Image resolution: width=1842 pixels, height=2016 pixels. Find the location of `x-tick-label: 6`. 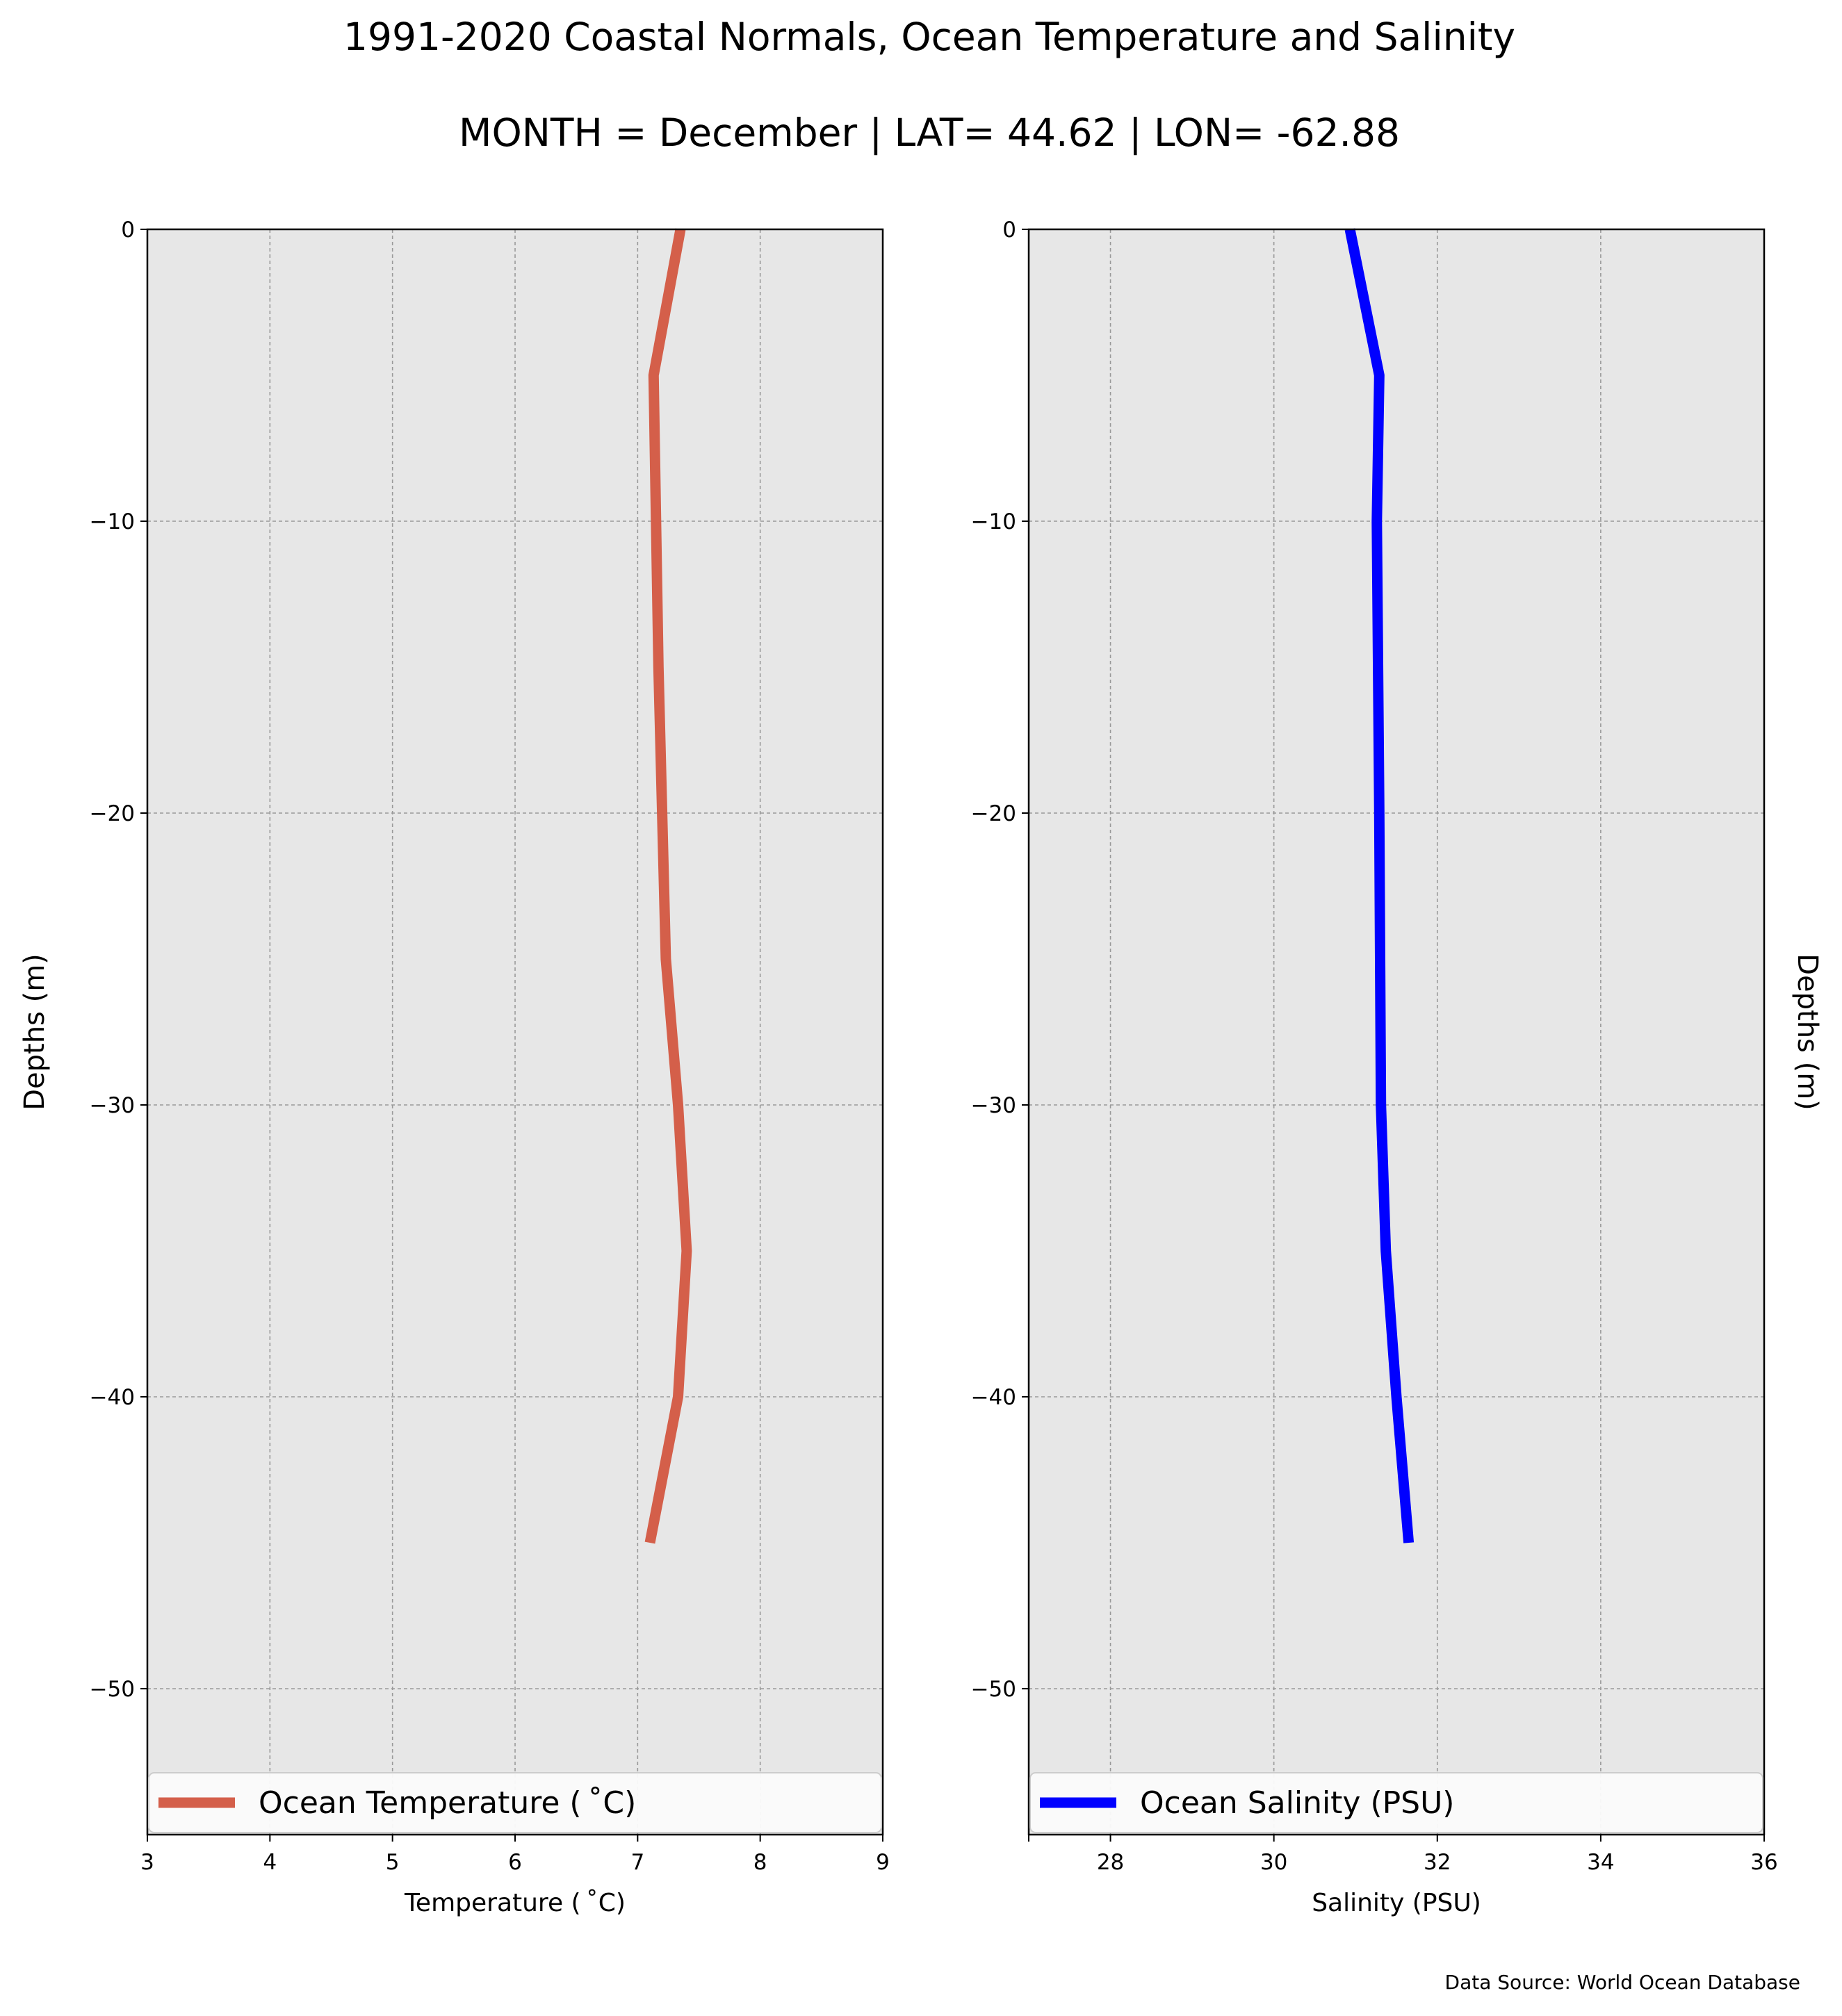

x-tick-label: 6 is located at coordinates (515, 1863).